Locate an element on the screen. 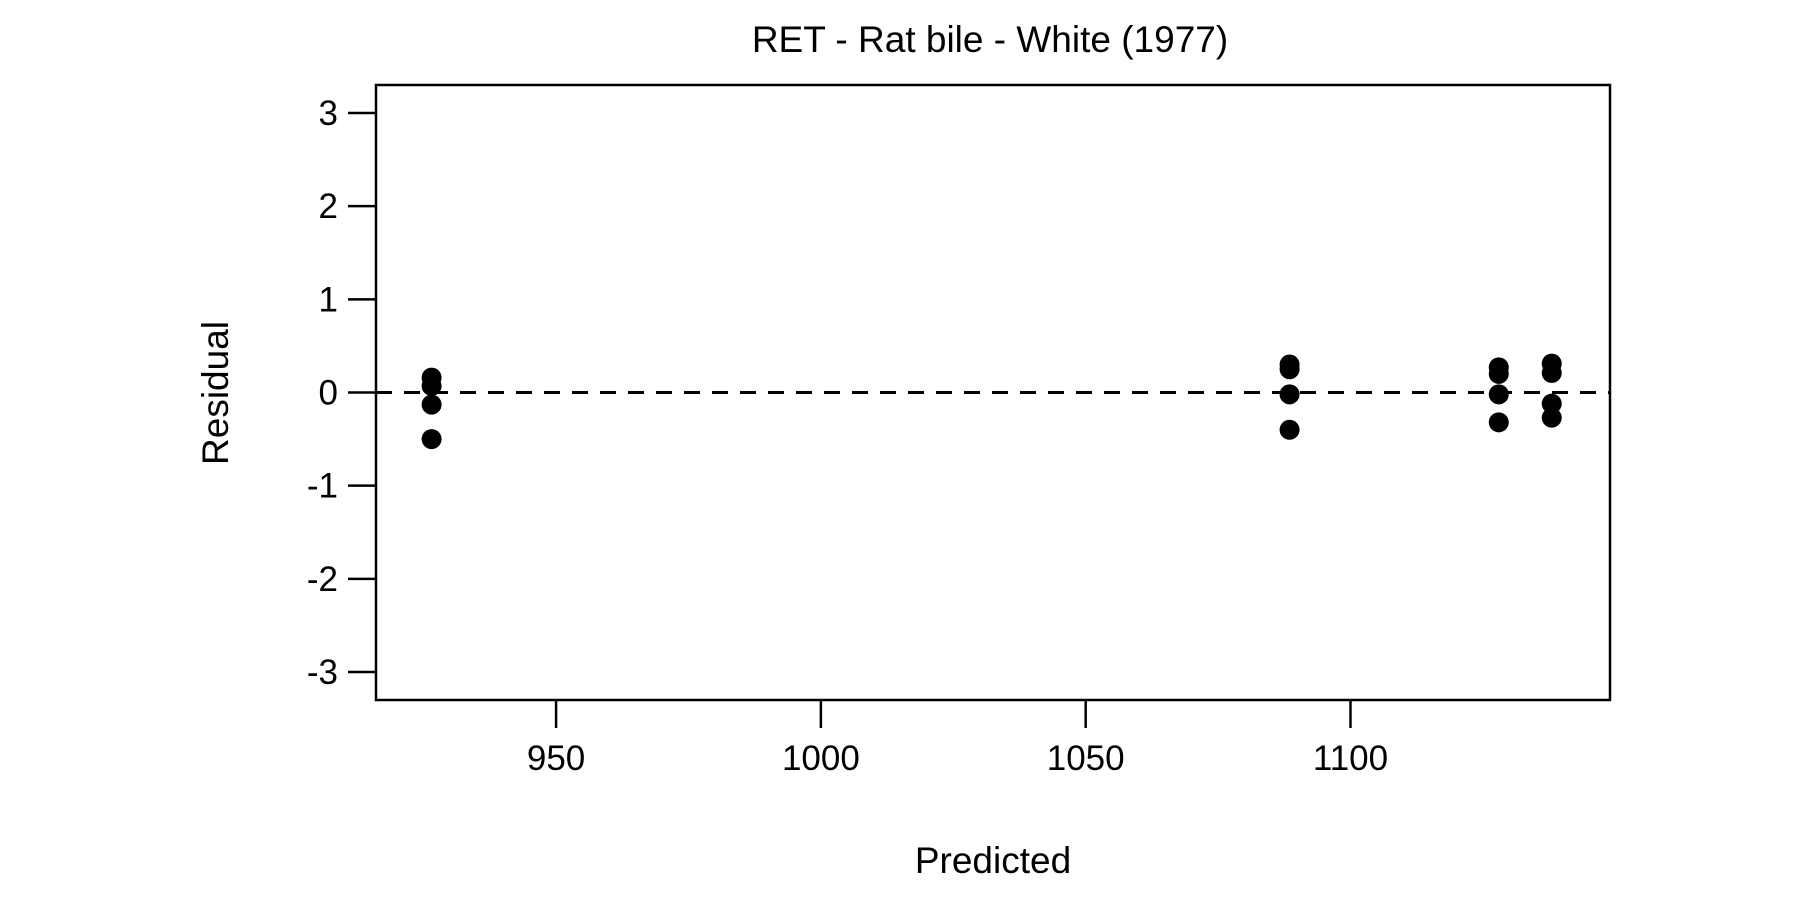  data-points is located at coordinates (991, 401).